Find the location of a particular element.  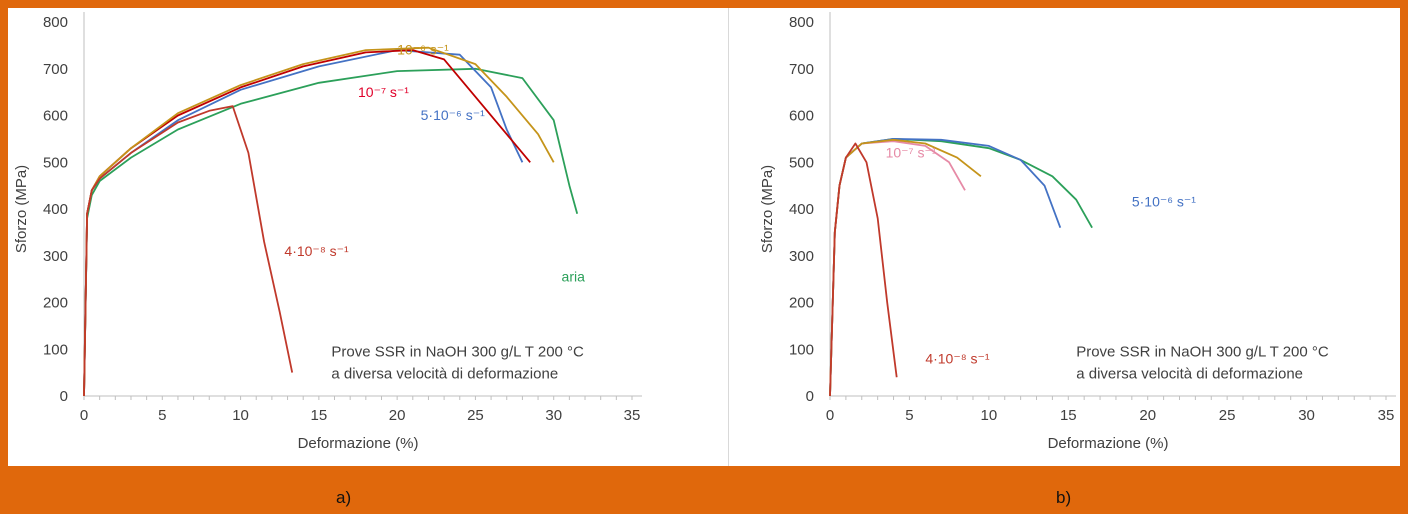

chart-a-y-tick-label: 600 is located at coordinates (55, 116).